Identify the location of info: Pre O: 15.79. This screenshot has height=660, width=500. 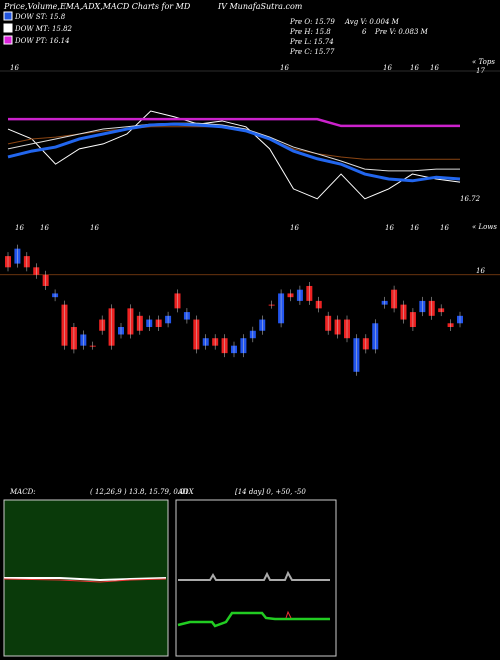
(312, 22).